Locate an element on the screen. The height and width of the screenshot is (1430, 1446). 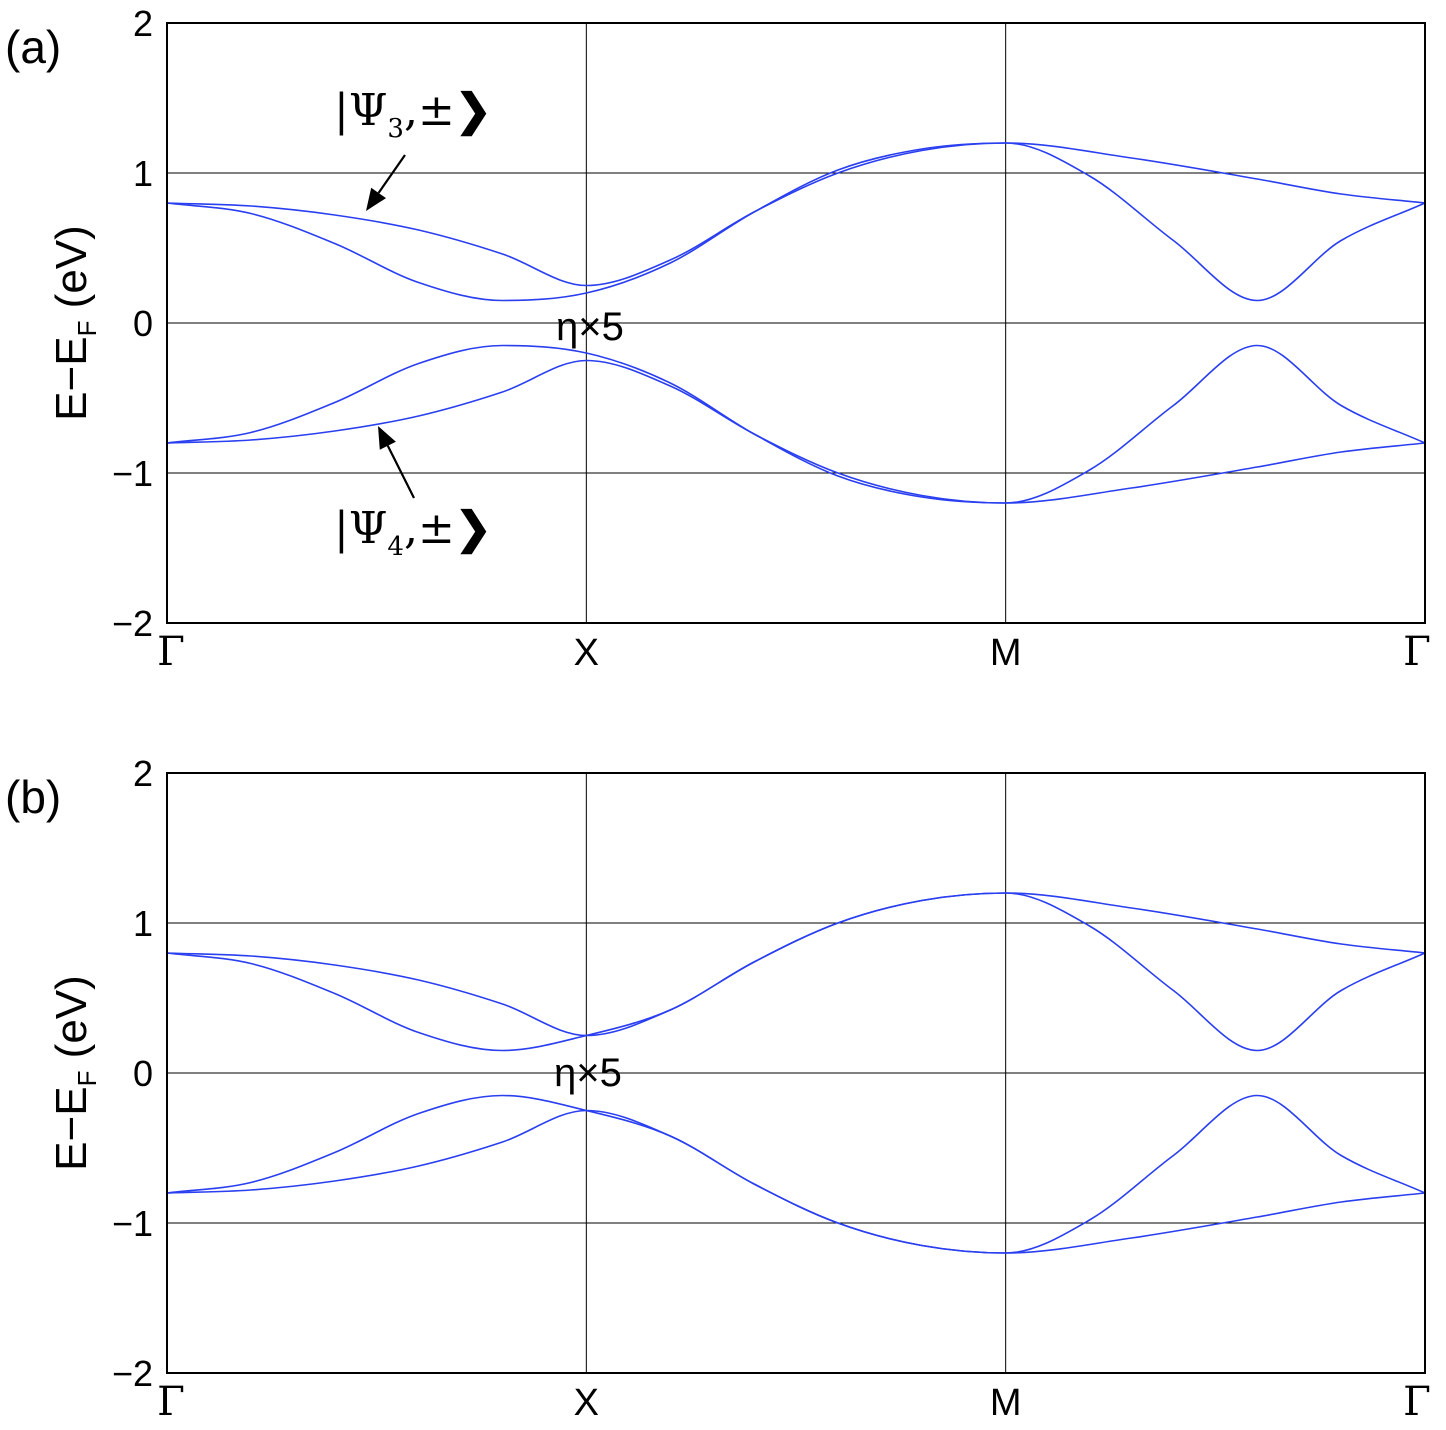
psi3-arrow-head is located at coordinates (376, 199).